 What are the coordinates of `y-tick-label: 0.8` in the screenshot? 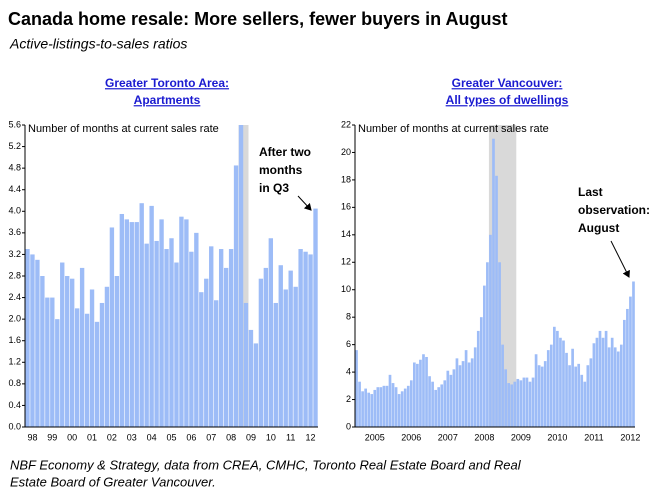 It's located at (14, 383).